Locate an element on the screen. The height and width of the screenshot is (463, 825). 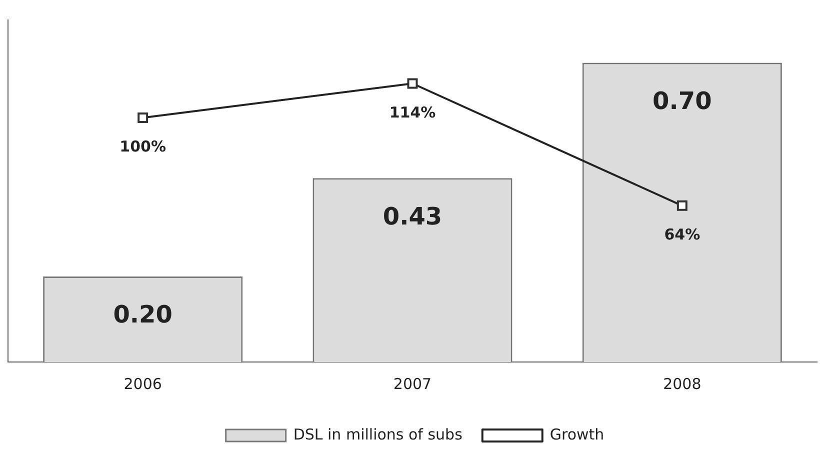
x-tick-label: 2008 is located at coordinates (682, 383).